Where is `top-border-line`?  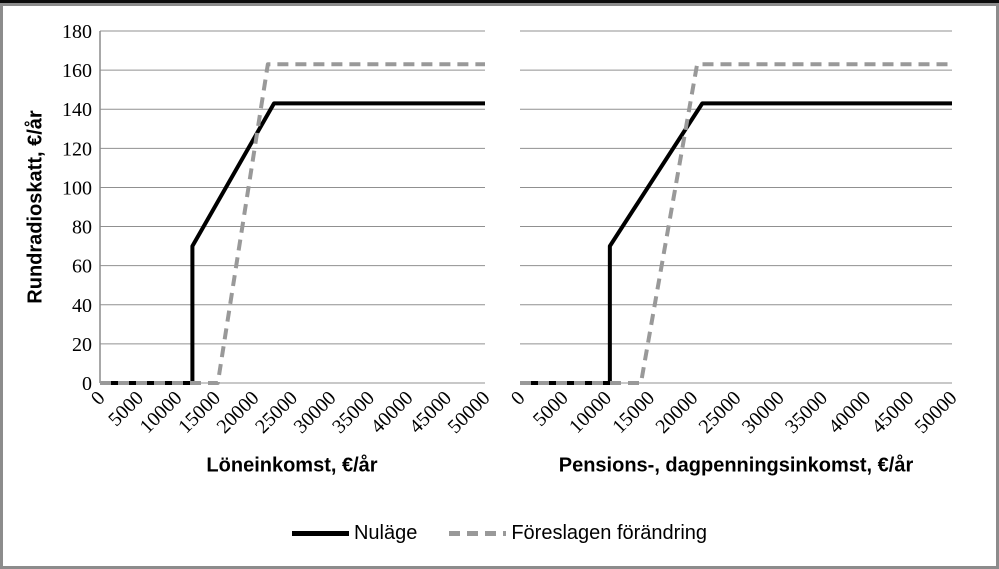 top-border-line is located at coordinates (499, 1).